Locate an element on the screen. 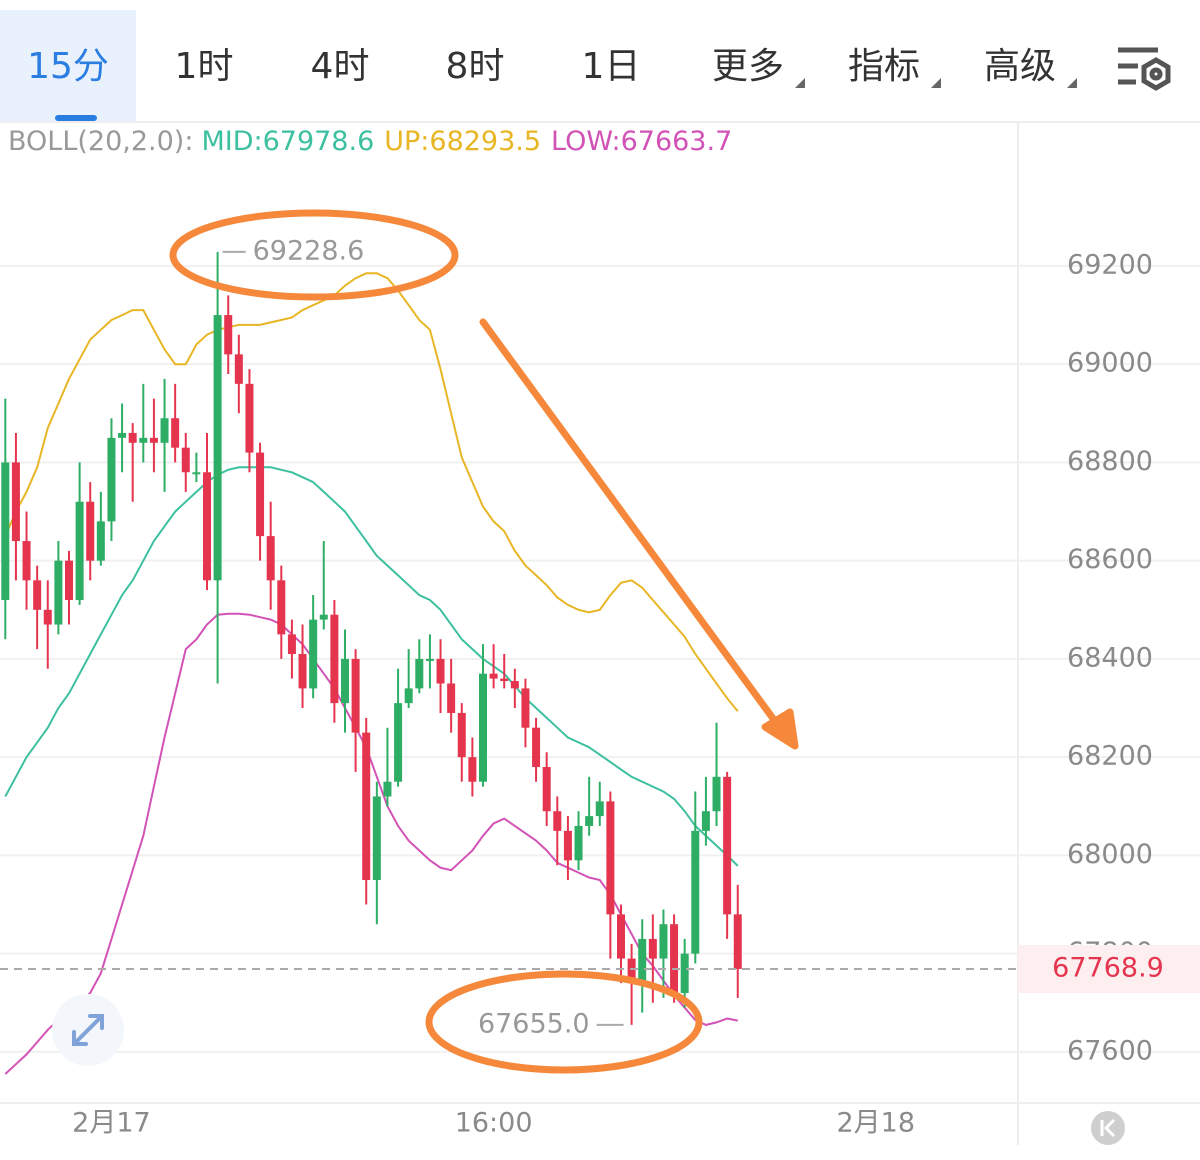 This screenshot has height=1160, width=1200. legend-name: LOW: is located at coordinates (586, 141).